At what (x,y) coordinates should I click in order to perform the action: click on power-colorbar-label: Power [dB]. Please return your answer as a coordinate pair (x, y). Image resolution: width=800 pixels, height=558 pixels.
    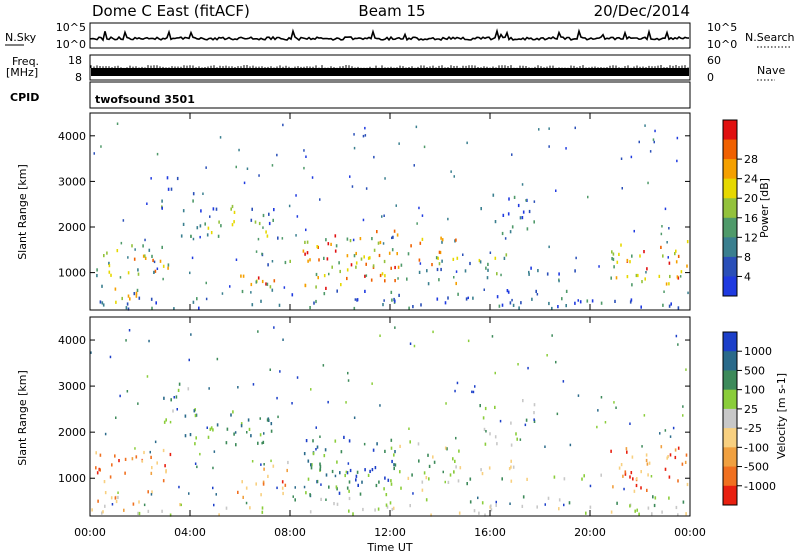
    Looking at the image, I should click on (764, 208).